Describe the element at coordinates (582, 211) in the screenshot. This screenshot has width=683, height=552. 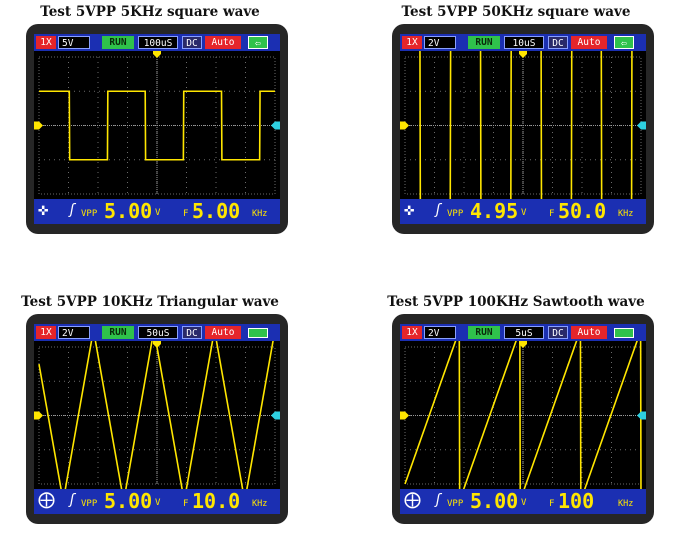
I see `freq-value: 50.0` at that location.